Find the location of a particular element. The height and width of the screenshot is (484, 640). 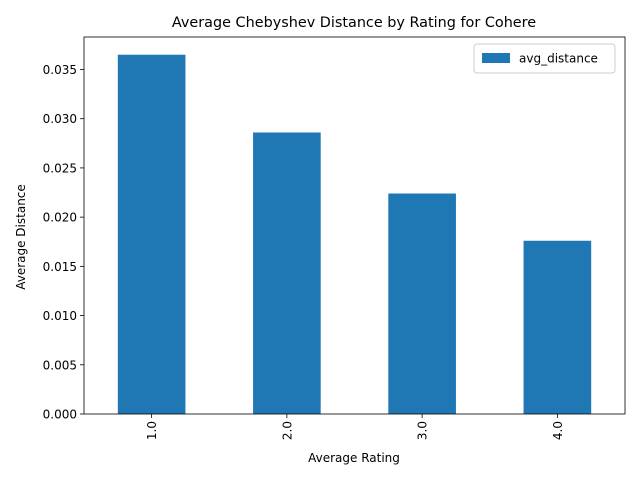

y-tick-label: 0.030 is located at coordinates (60, 119).